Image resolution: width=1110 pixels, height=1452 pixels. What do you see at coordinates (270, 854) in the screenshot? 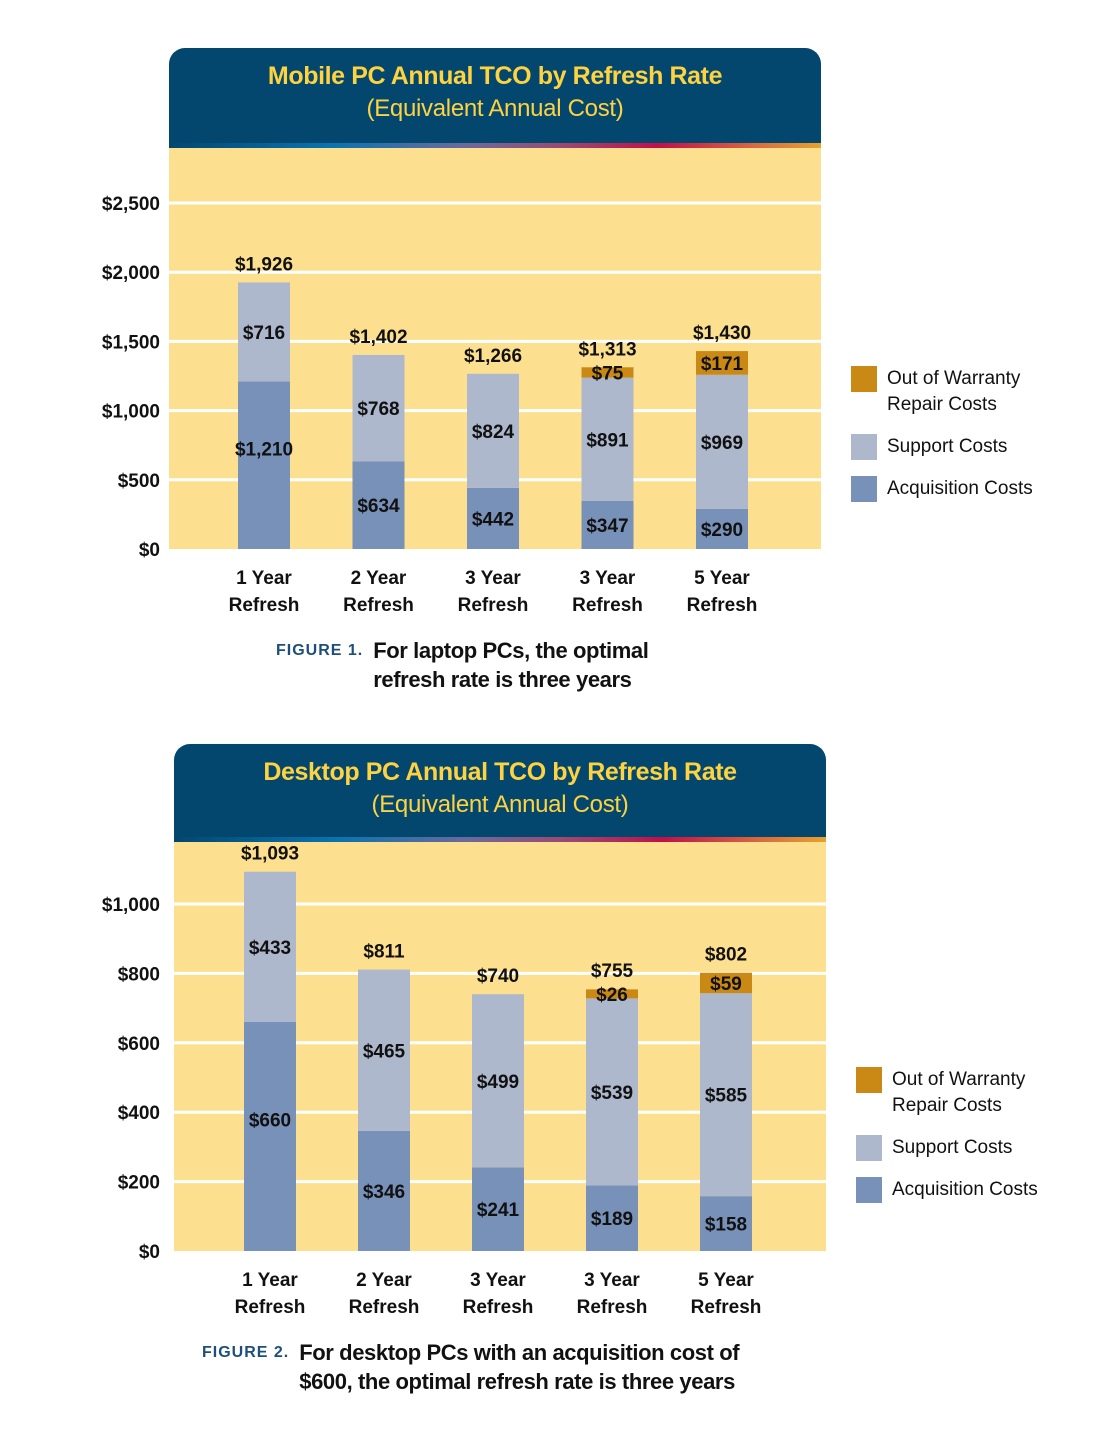
I see `total-value-label: $1,093` at bounding box center [270, 854].